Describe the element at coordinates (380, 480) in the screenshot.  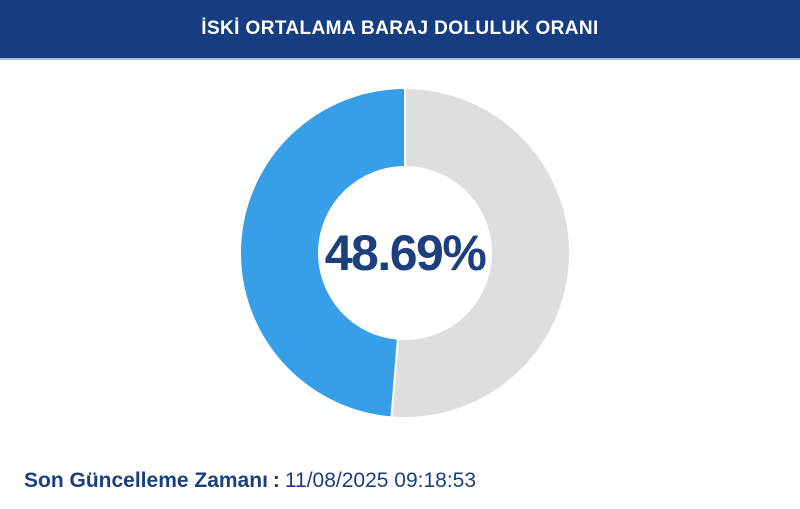
I see `last-update-value: 11/08/2025 09:18:53` at that location.